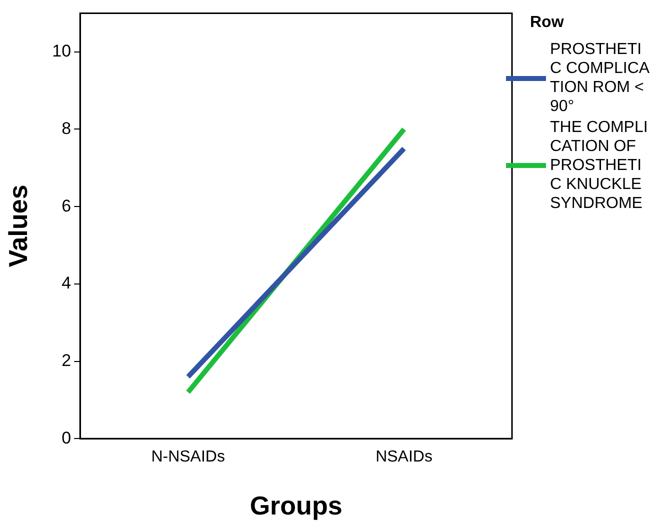 The height and width of the screenshot is (527, 656). I want to click on y-tick-label: 4, so click(67, 283).